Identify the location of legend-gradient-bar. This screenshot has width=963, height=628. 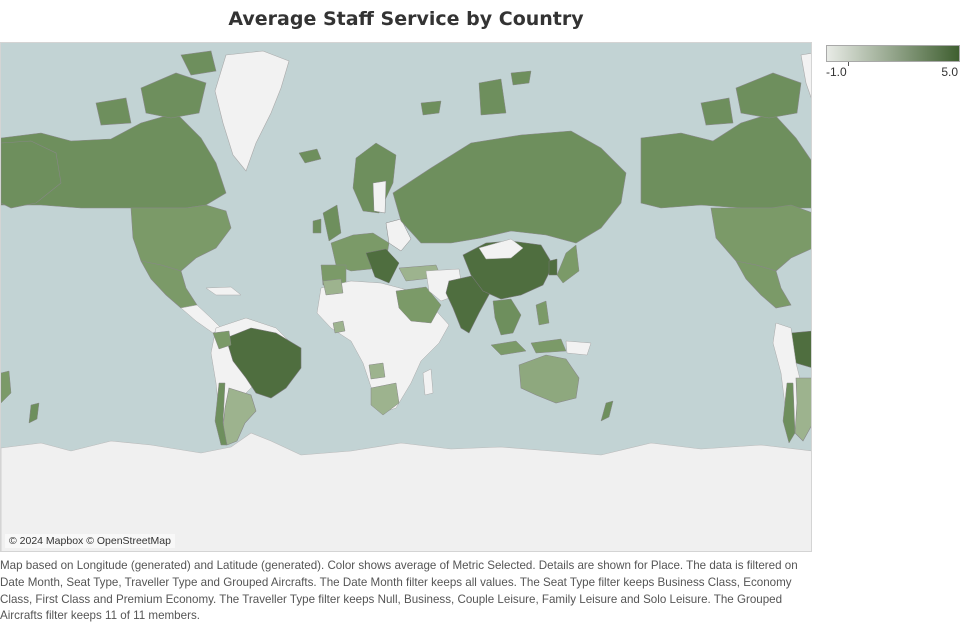
(893, 53).